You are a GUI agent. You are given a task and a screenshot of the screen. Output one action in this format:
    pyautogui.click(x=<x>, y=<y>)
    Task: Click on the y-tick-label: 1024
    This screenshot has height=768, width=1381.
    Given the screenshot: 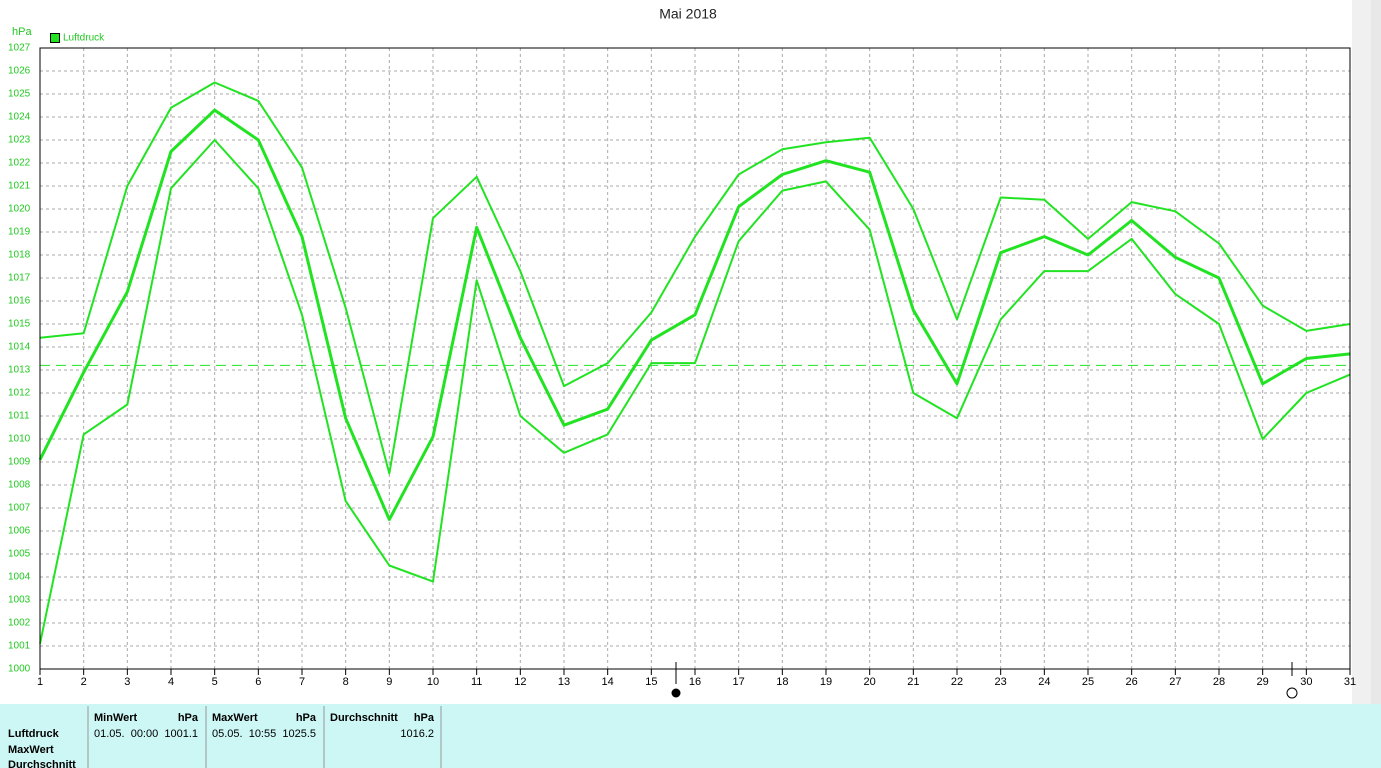 What is the action you would take?
    pyautogui.click(x=19, y=117)
    